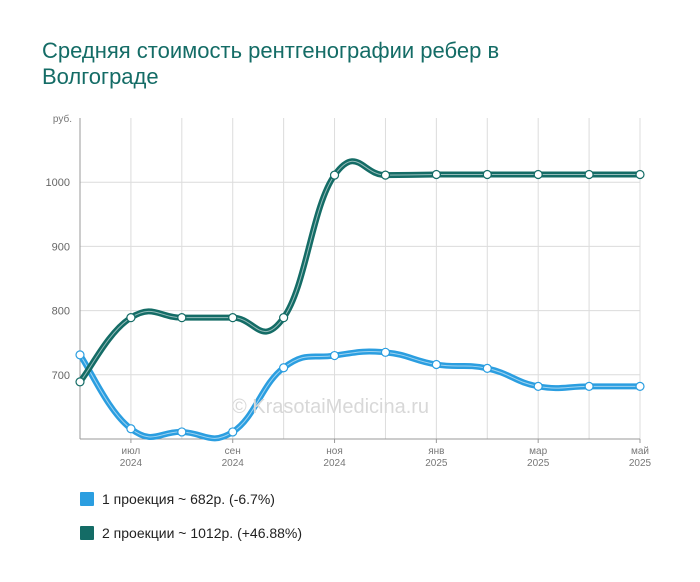 This screenshot has width=700, height=582. I want to click on y-tick-label: 900, so click(61, 247).